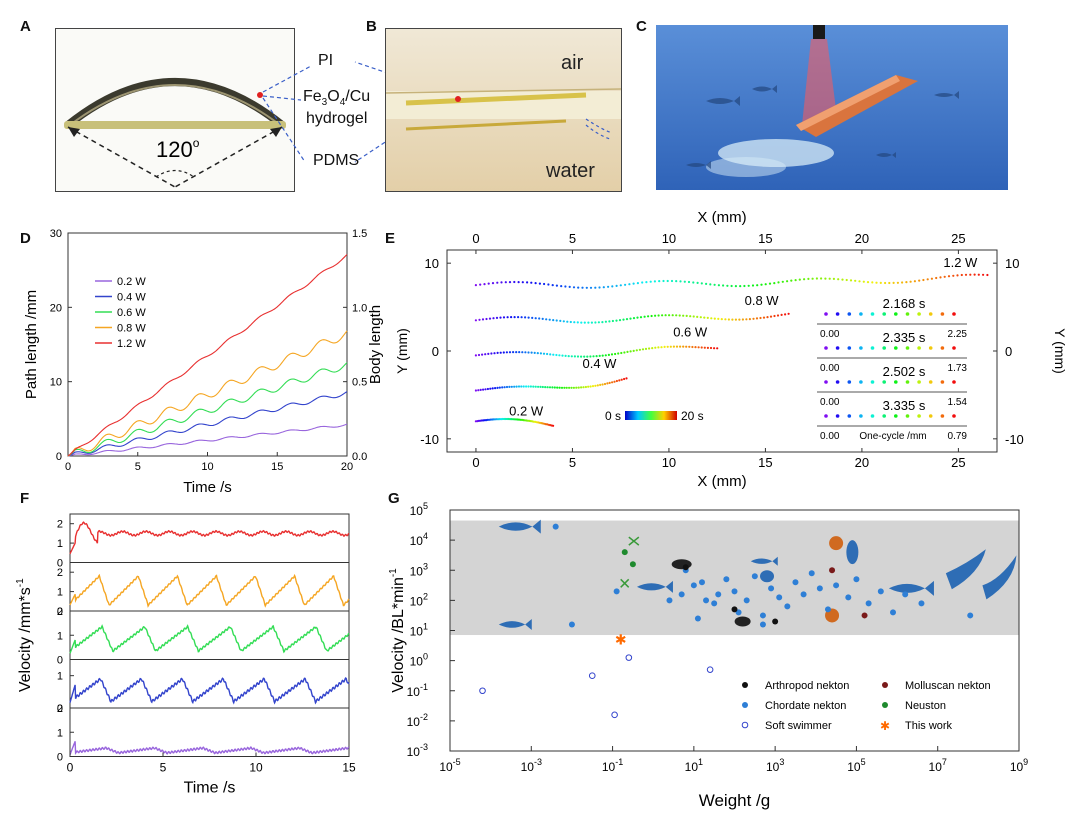 Image resolution: width=1080 pixels, height=828 pixels. Describe the element at coordinates (570, 171) in the screenshot. I see `label-water: water` at that location.